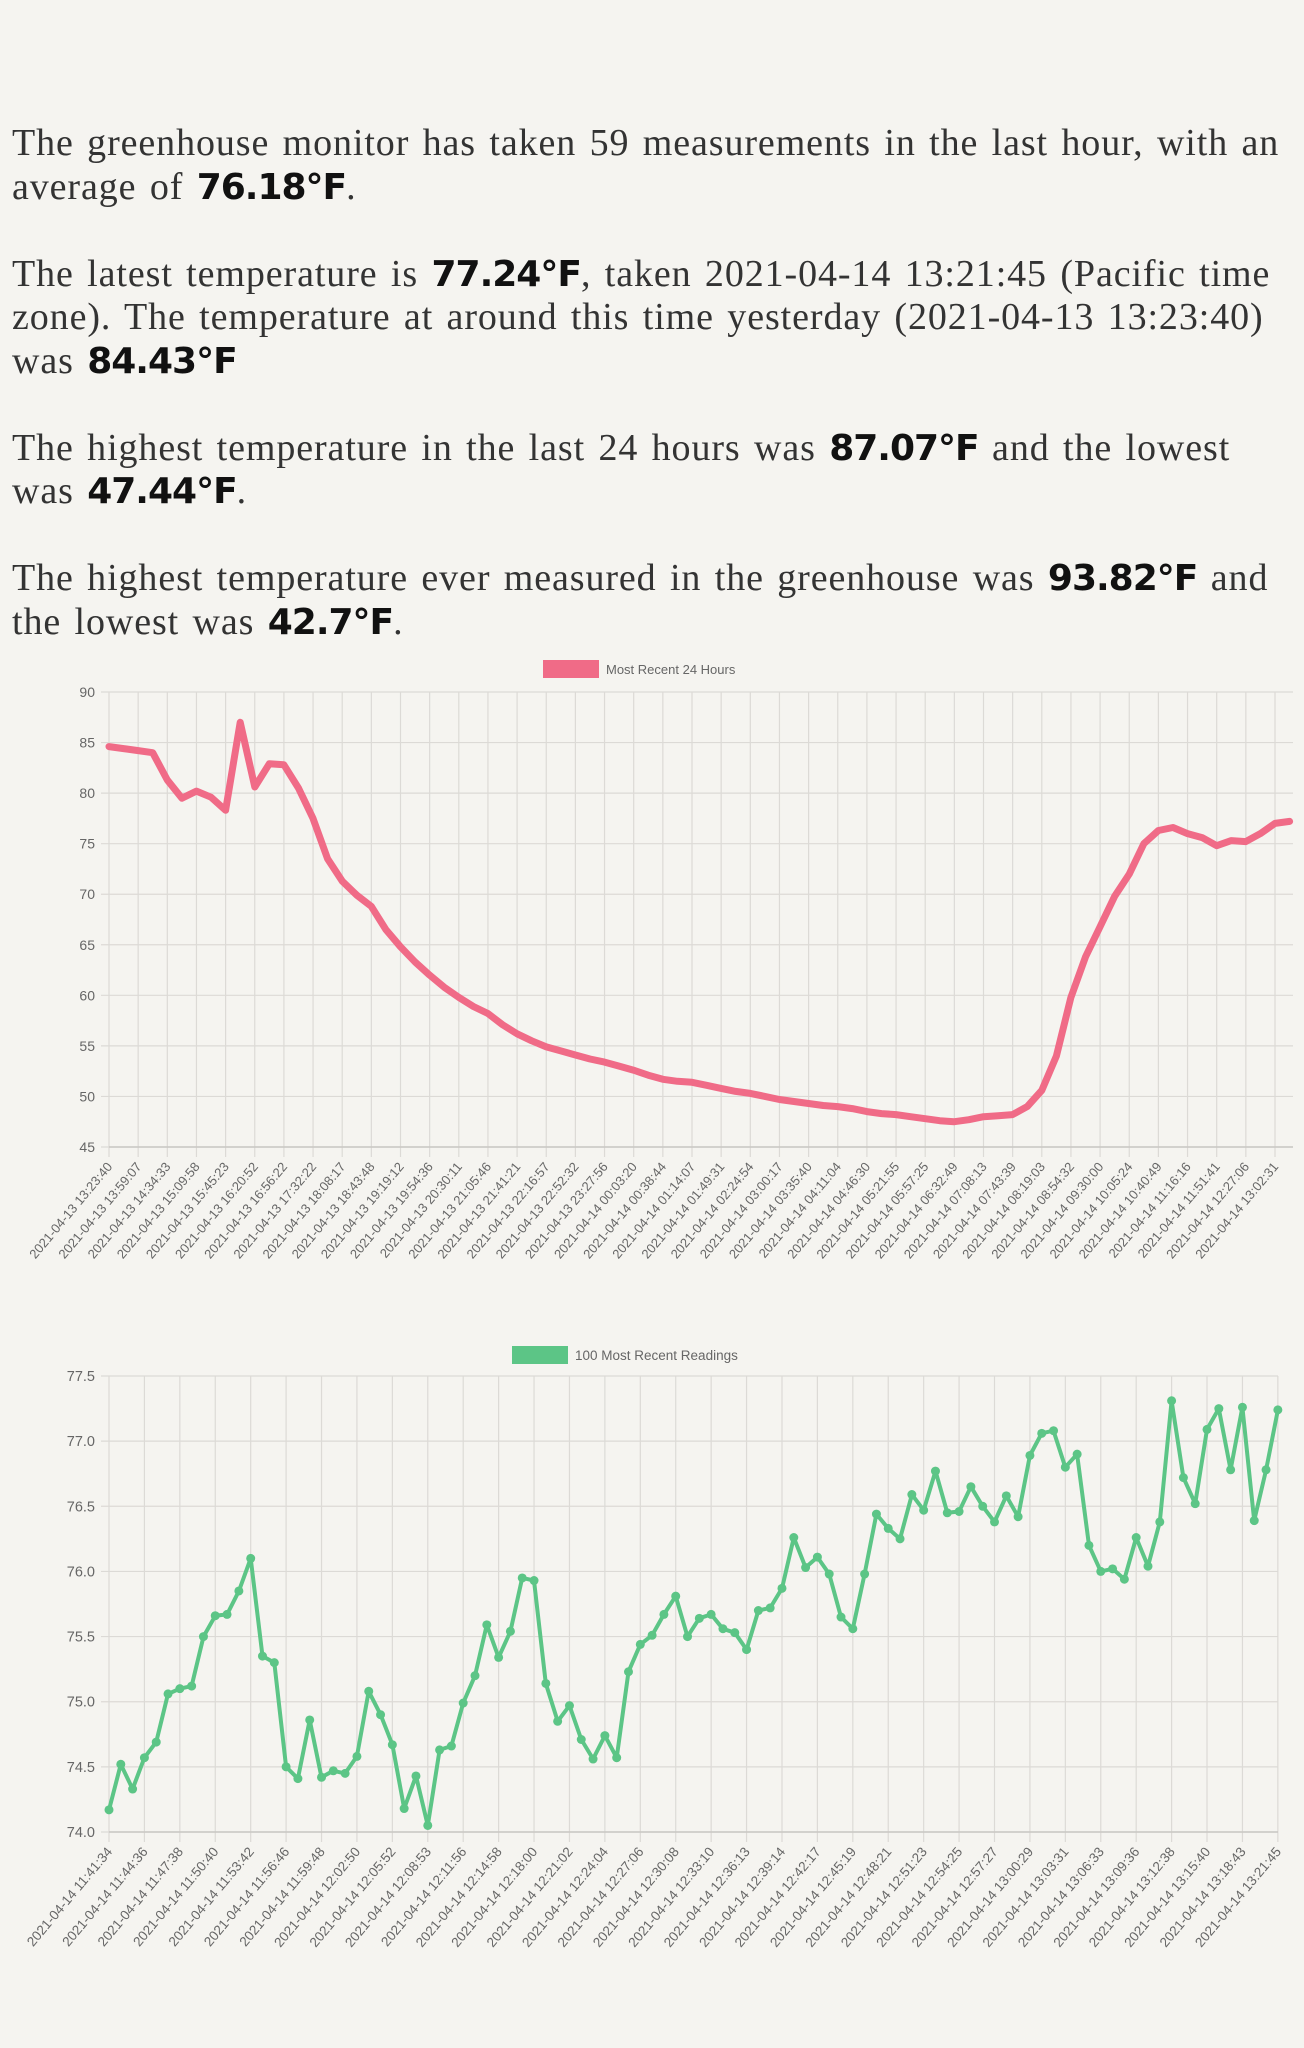  What do you see at coordinates (87, 692) in the screenshot?
I see `y-tick-label: 90` at bounding box center [87, 692].